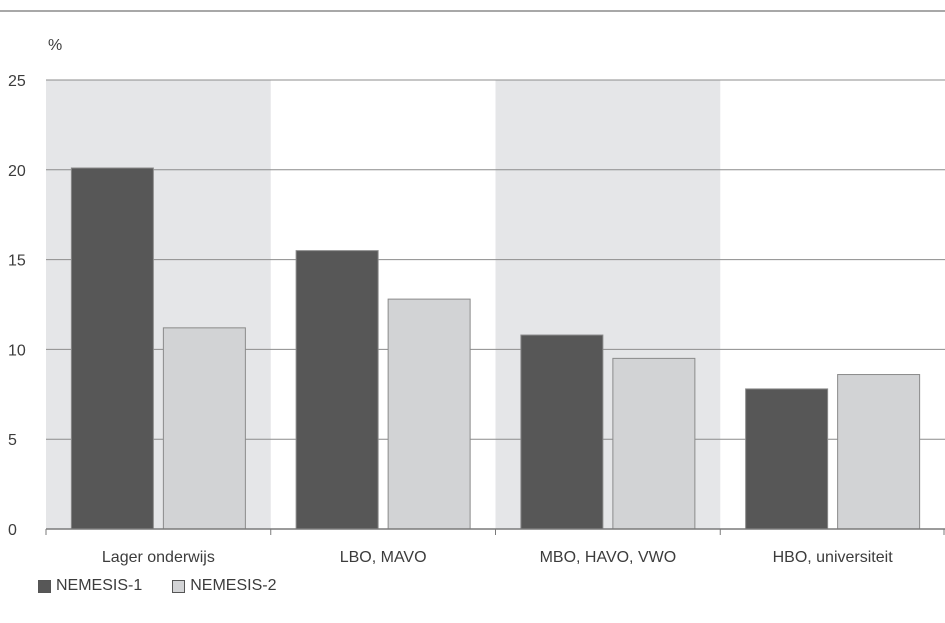 This screenshot has width=945, height=623. I want to click on bar-nemesis-1-hbo-universiteit, so click(787, 459).